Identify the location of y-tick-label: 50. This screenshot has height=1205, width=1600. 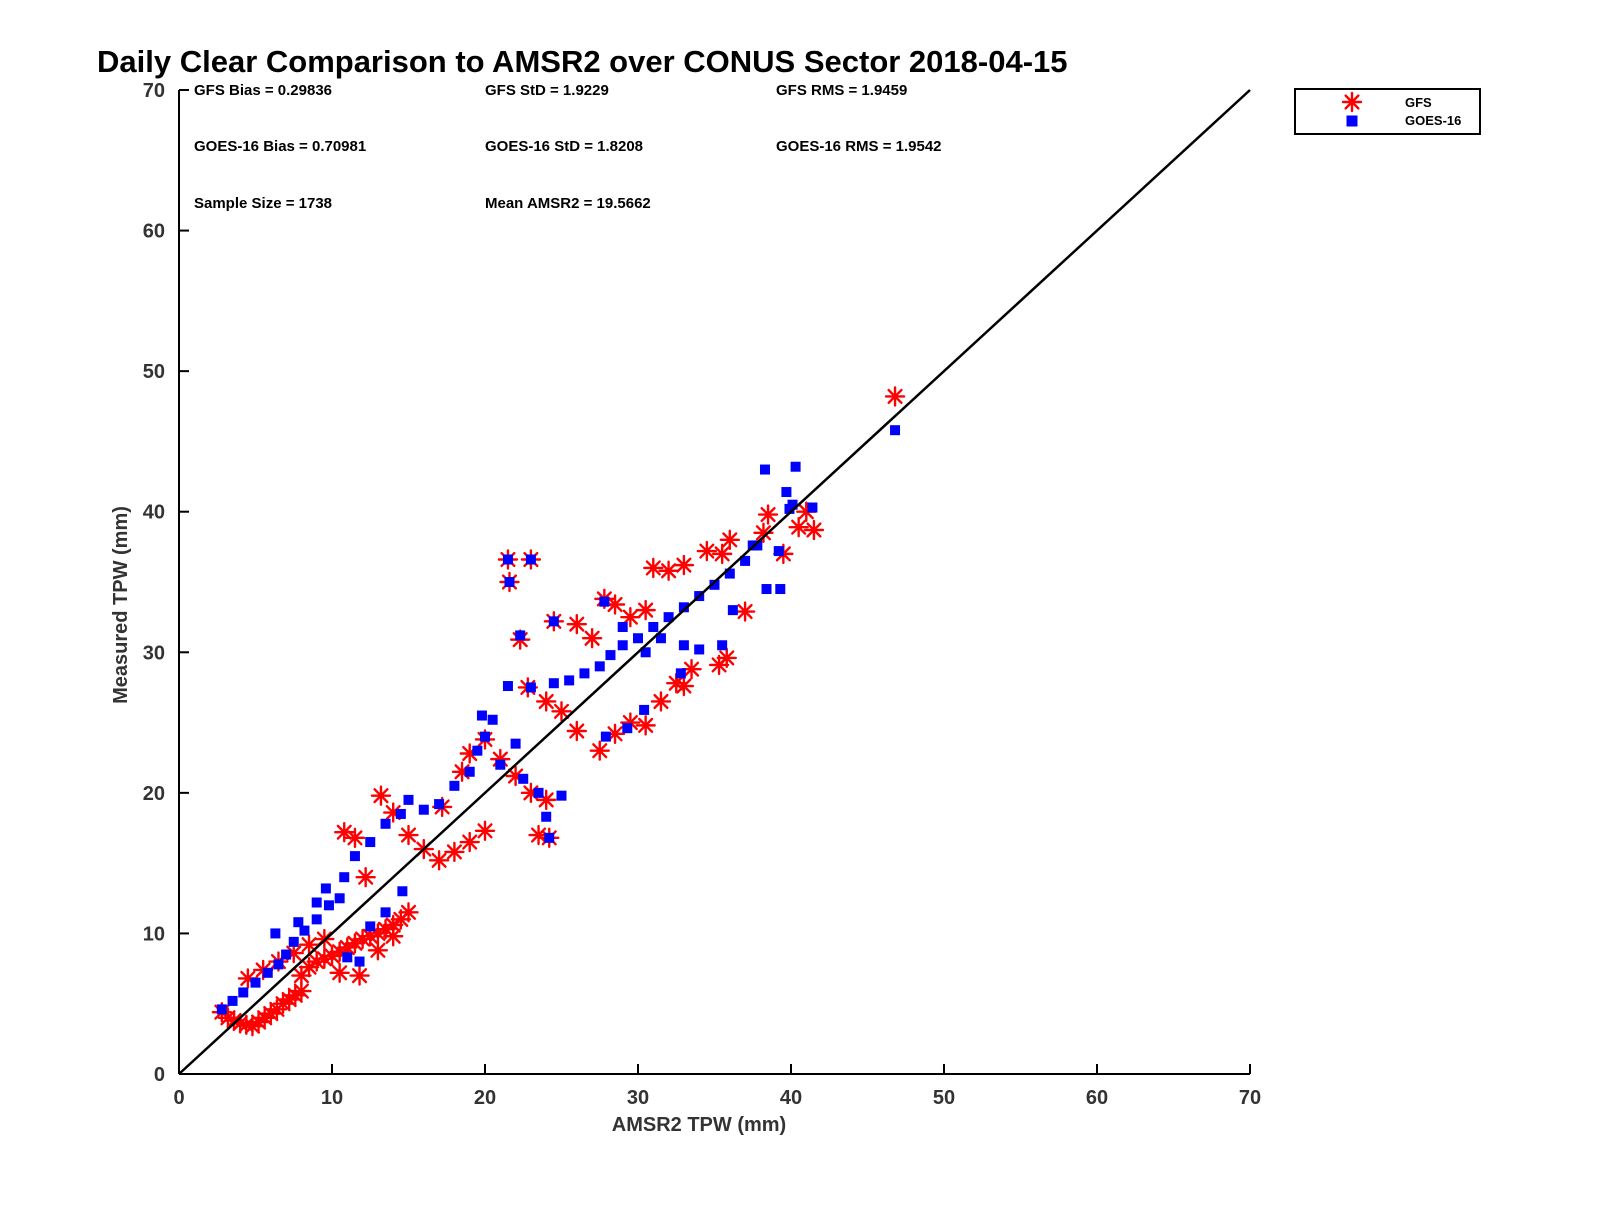
(154, 372).